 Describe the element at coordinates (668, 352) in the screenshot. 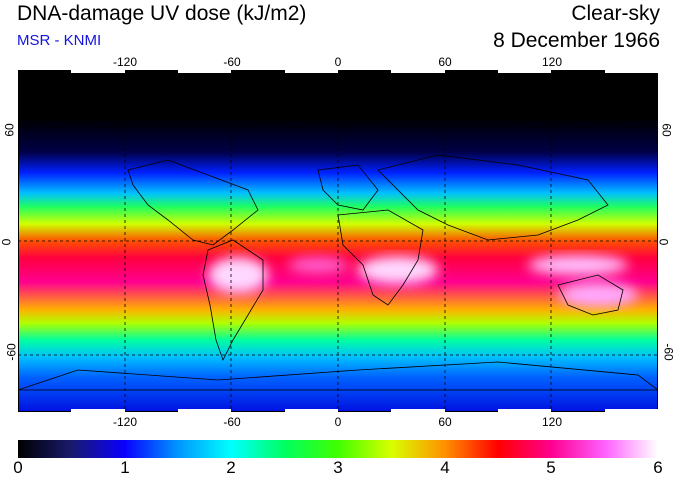

I see `lat-tick-right: -60` at that location.